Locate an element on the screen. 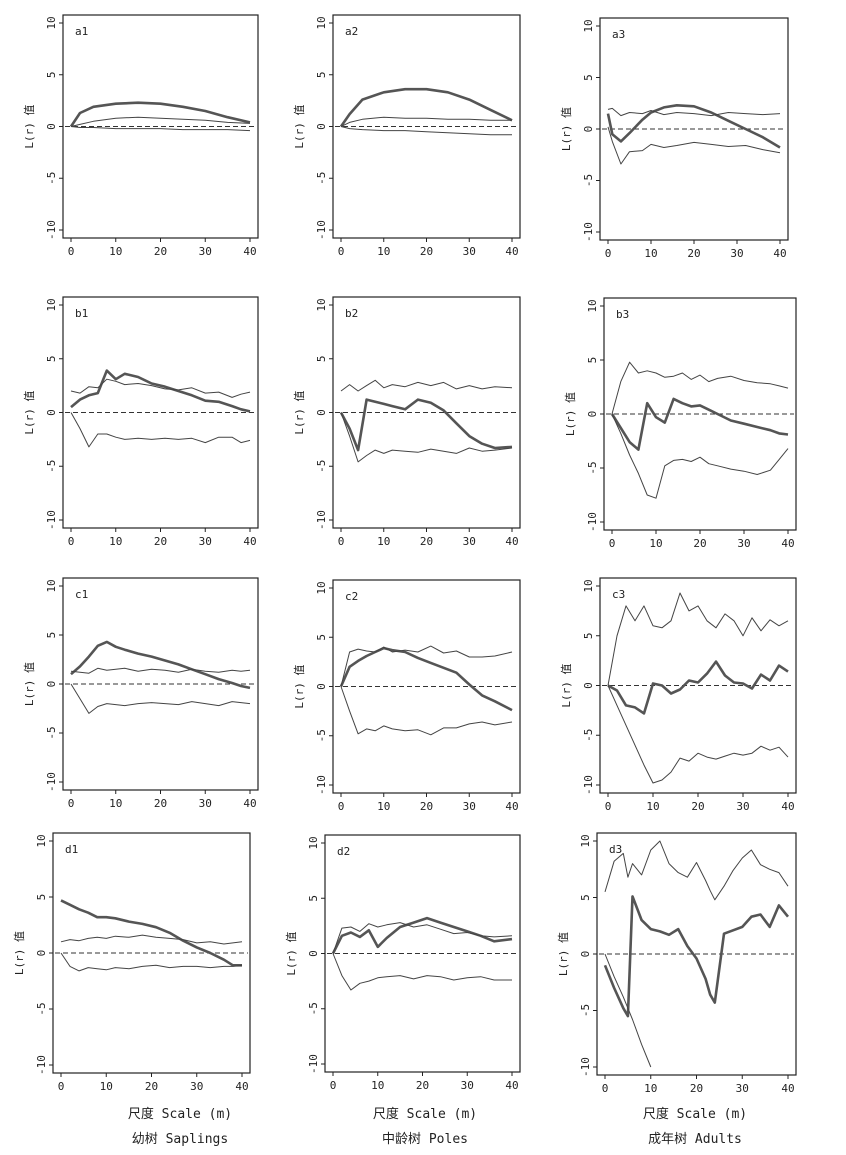 Image resolution: width=846 pixels, height=1155 pixels. panel-label: c3 is located at coordinates (618, 594).